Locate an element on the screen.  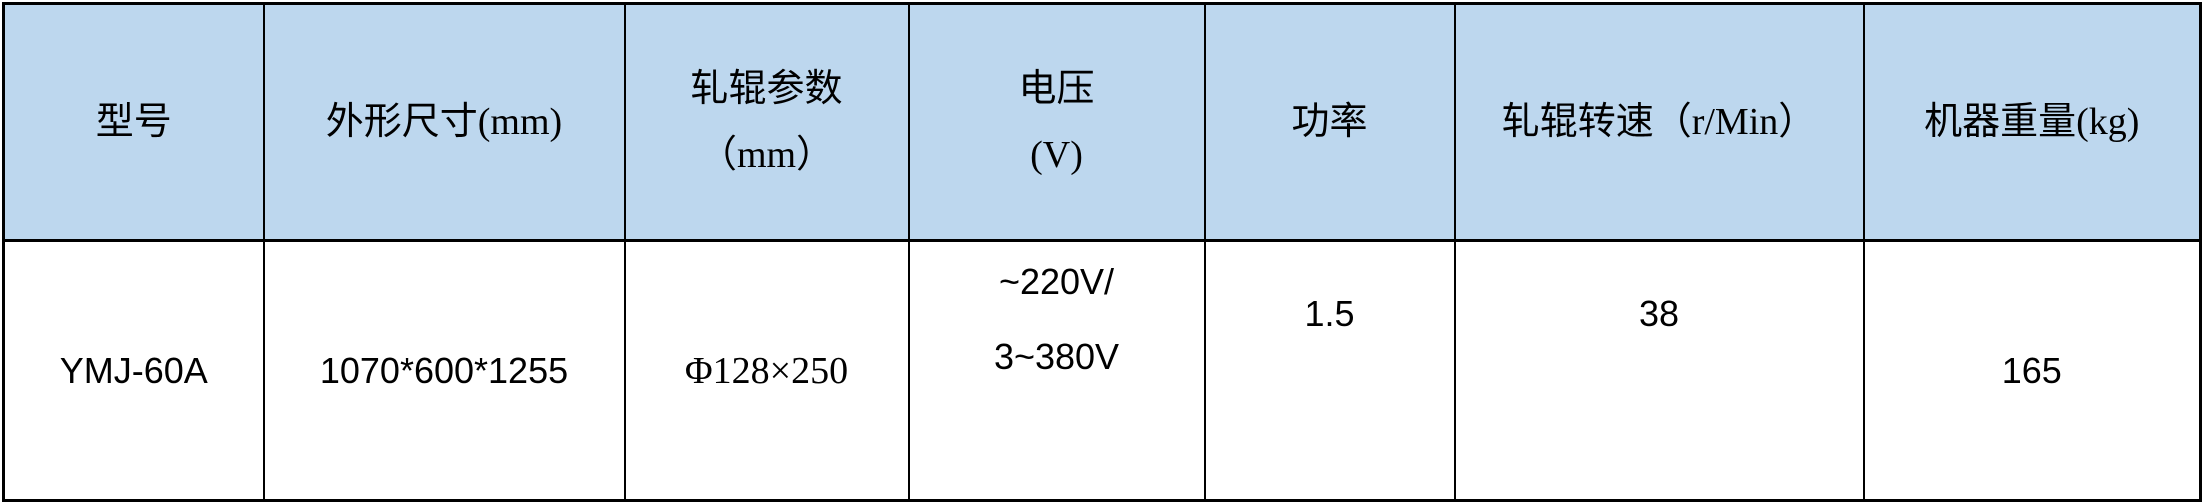
header-cell-model: 型号 is located at coordinates (133, 122).